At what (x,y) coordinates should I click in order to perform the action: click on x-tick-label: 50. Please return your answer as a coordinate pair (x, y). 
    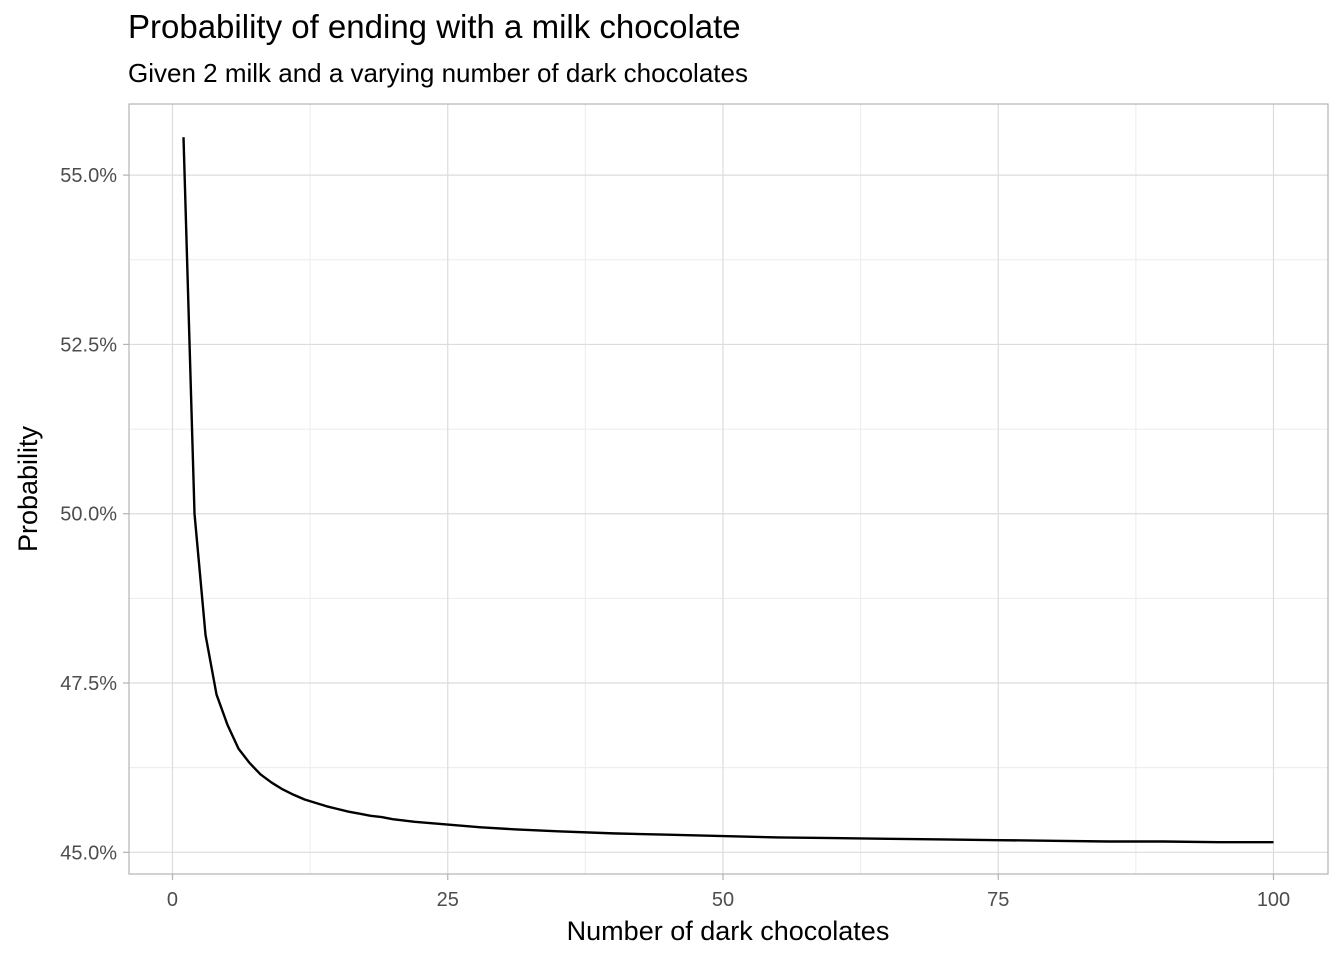
    Looking at the image, I should click on (723, 900).